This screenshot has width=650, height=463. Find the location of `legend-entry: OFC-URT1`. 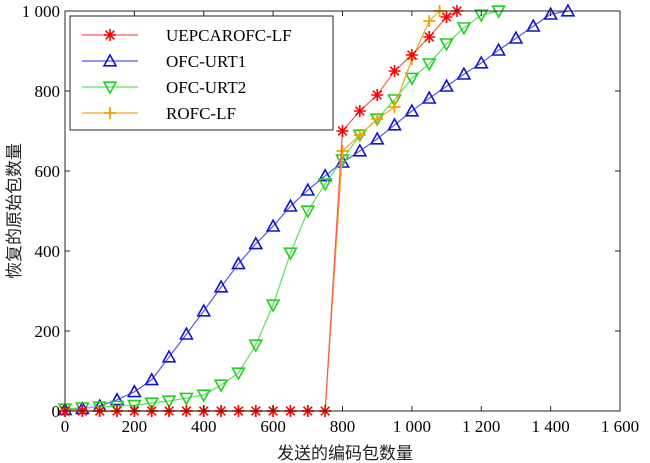

legend-entry: OFC-URT1 is located at coordinates (164, 61).